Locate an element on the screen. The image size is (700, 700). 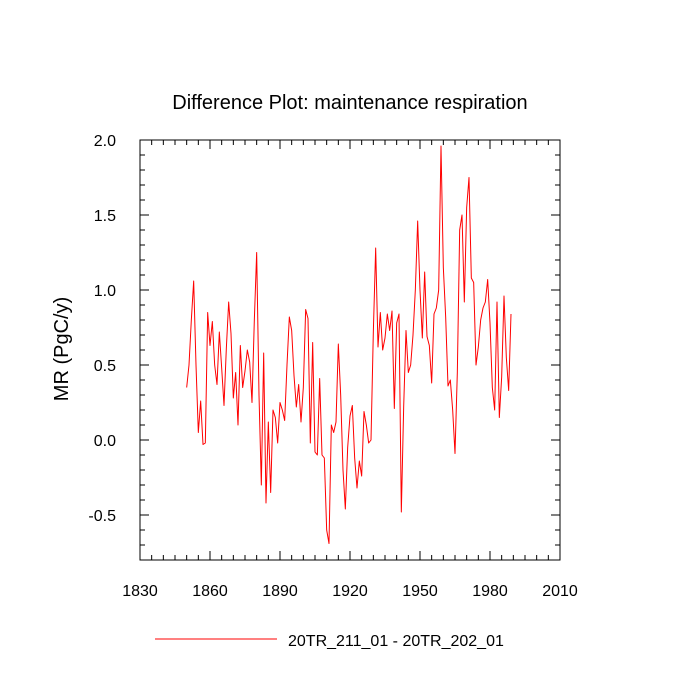
y-tick-label: 0.0 is located at coordinates (105, 441).